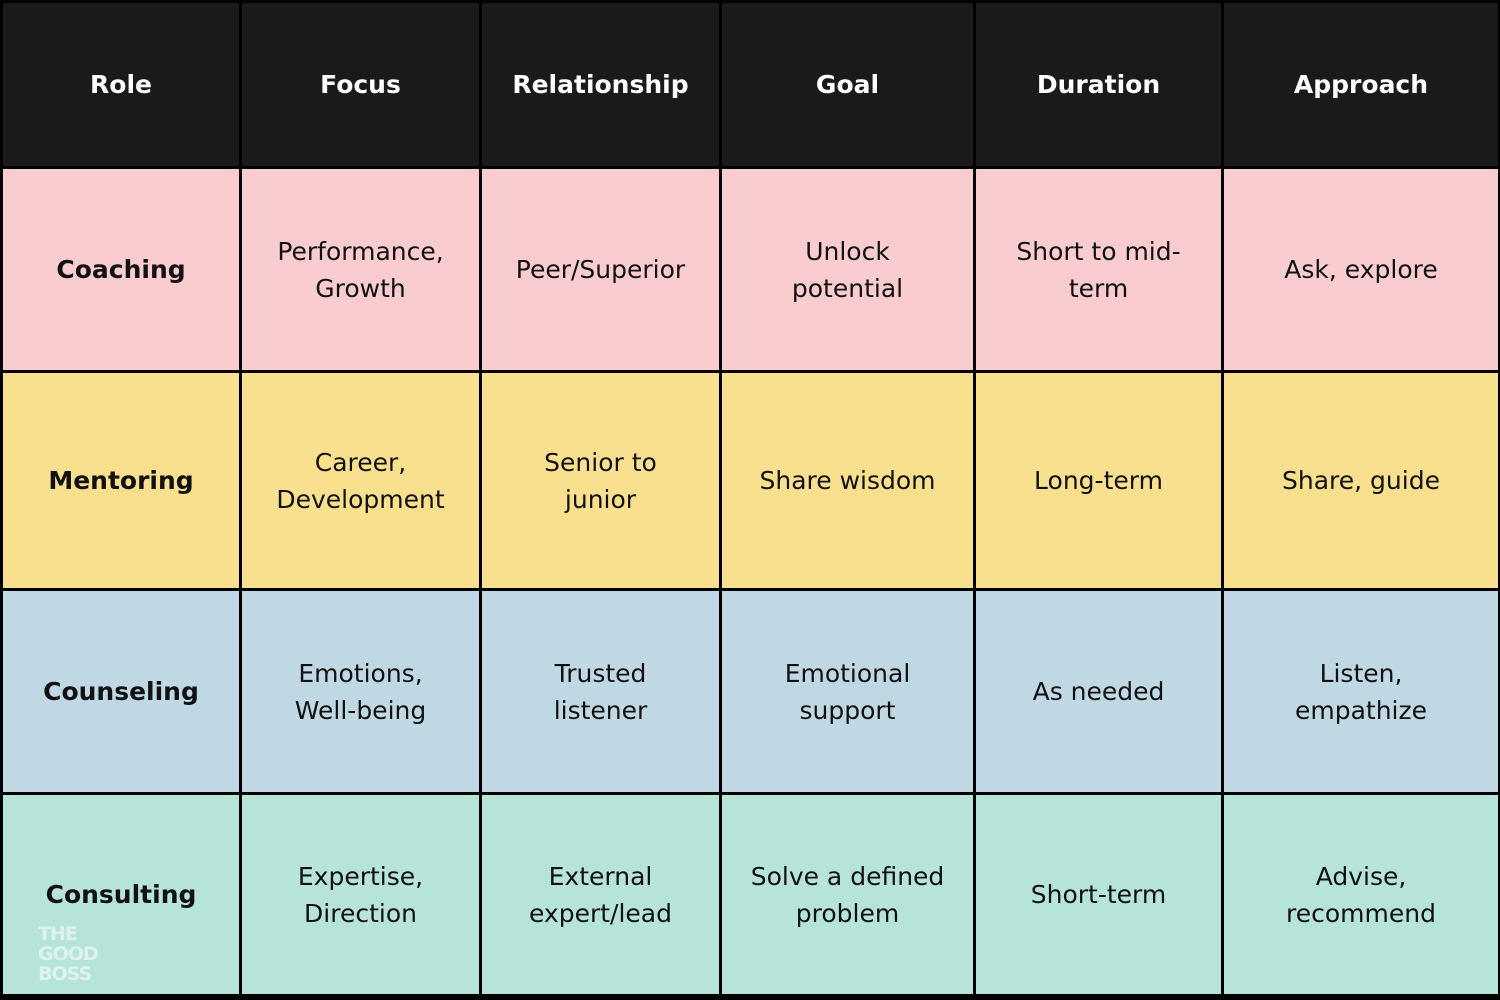 Image resolution: width=1500 pixels, height=1000 pixels. What do you see at coordinates (847, 269) in the screenshot?
I see `table-cell: Unlock potential` at bounding box center [847, 269].